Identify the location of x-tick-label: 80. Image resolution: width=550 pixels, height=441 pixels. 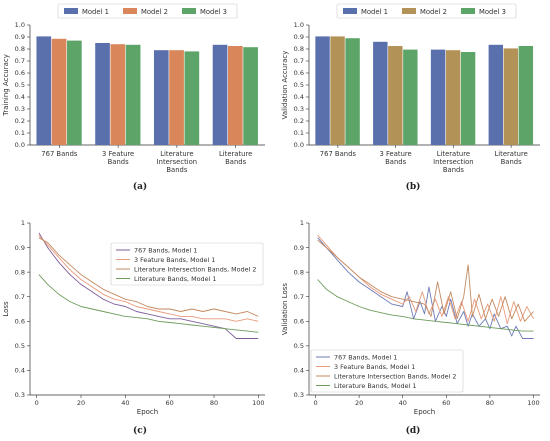
(214, 403).